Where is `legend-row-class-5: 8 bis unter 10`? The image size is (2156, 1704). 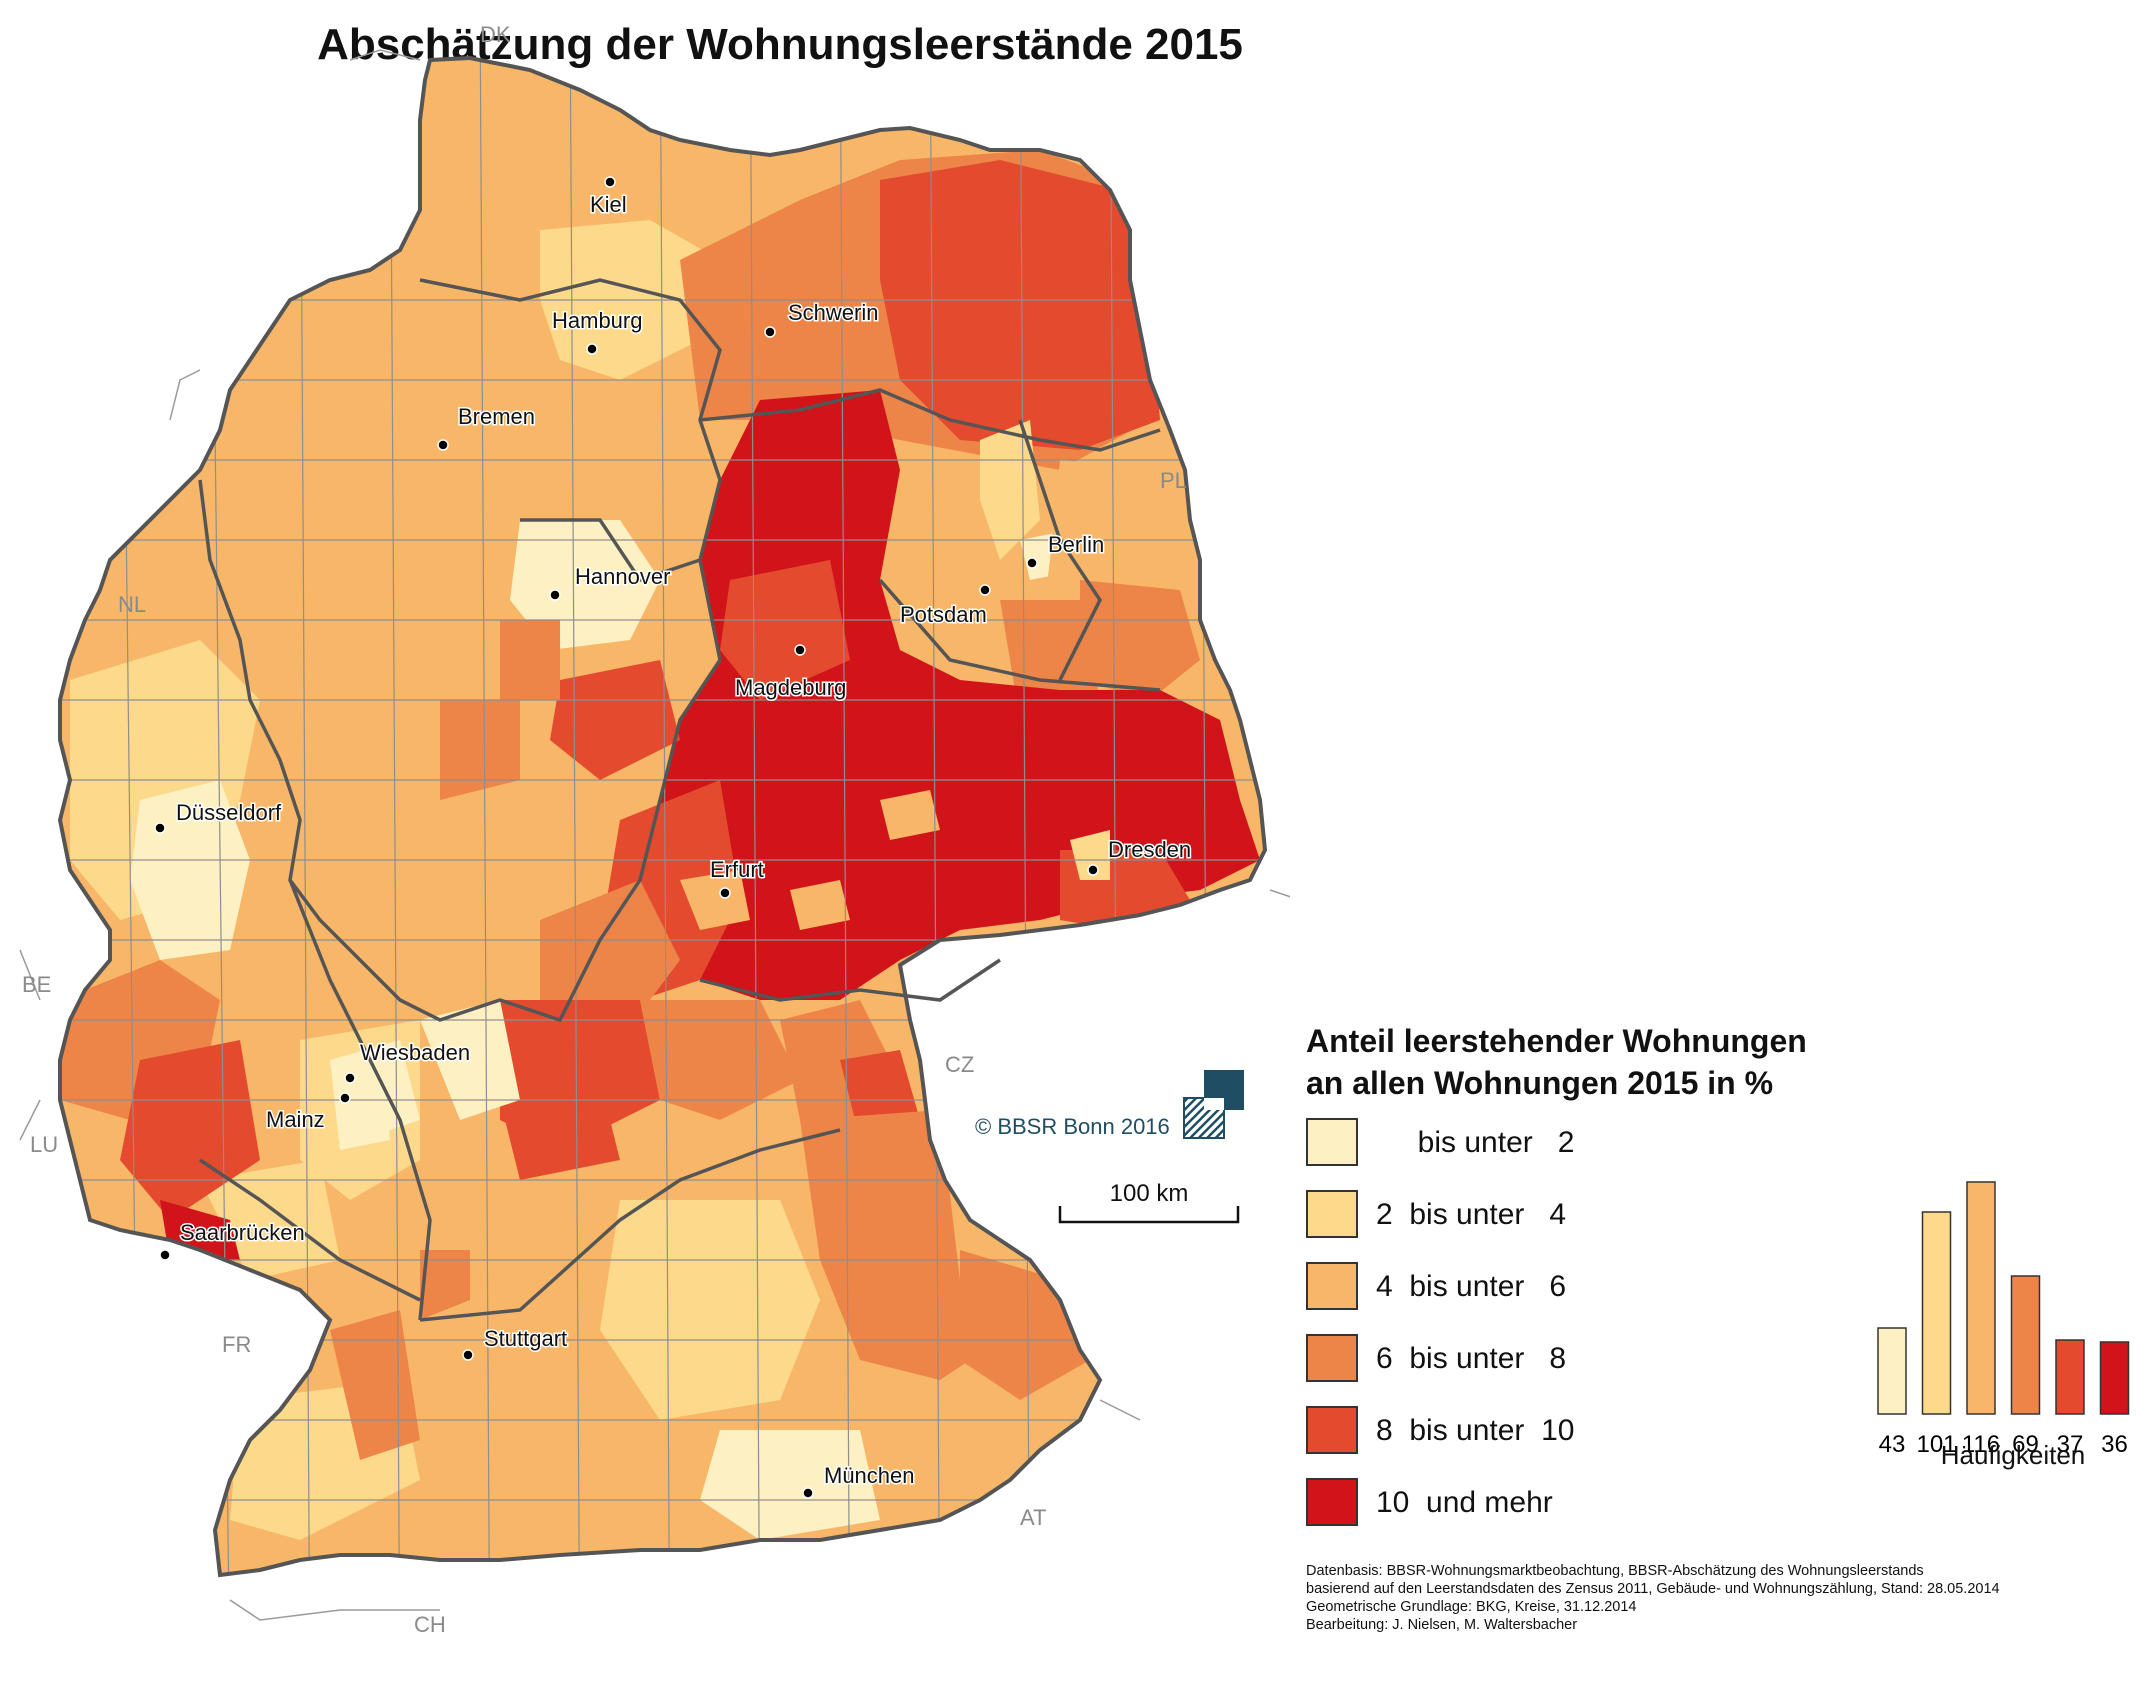 legend-row-class-5: 8 bis unter 10 is located at coordinates (1506, 1432).